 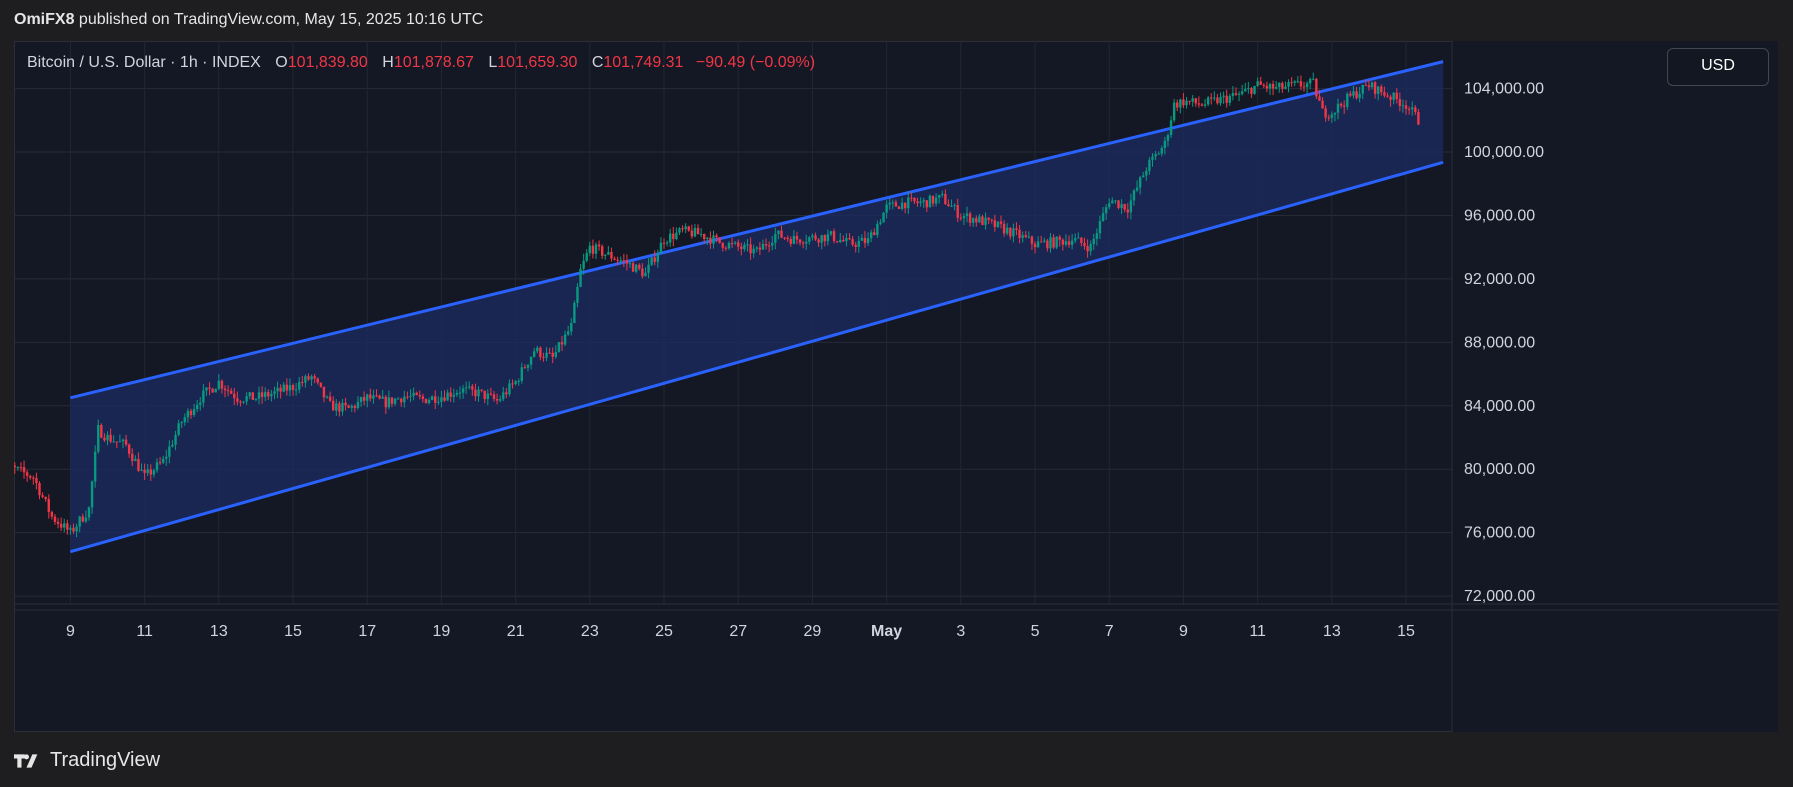 I want to click on author-name: OmiFX8, so click(x=44, y=19).